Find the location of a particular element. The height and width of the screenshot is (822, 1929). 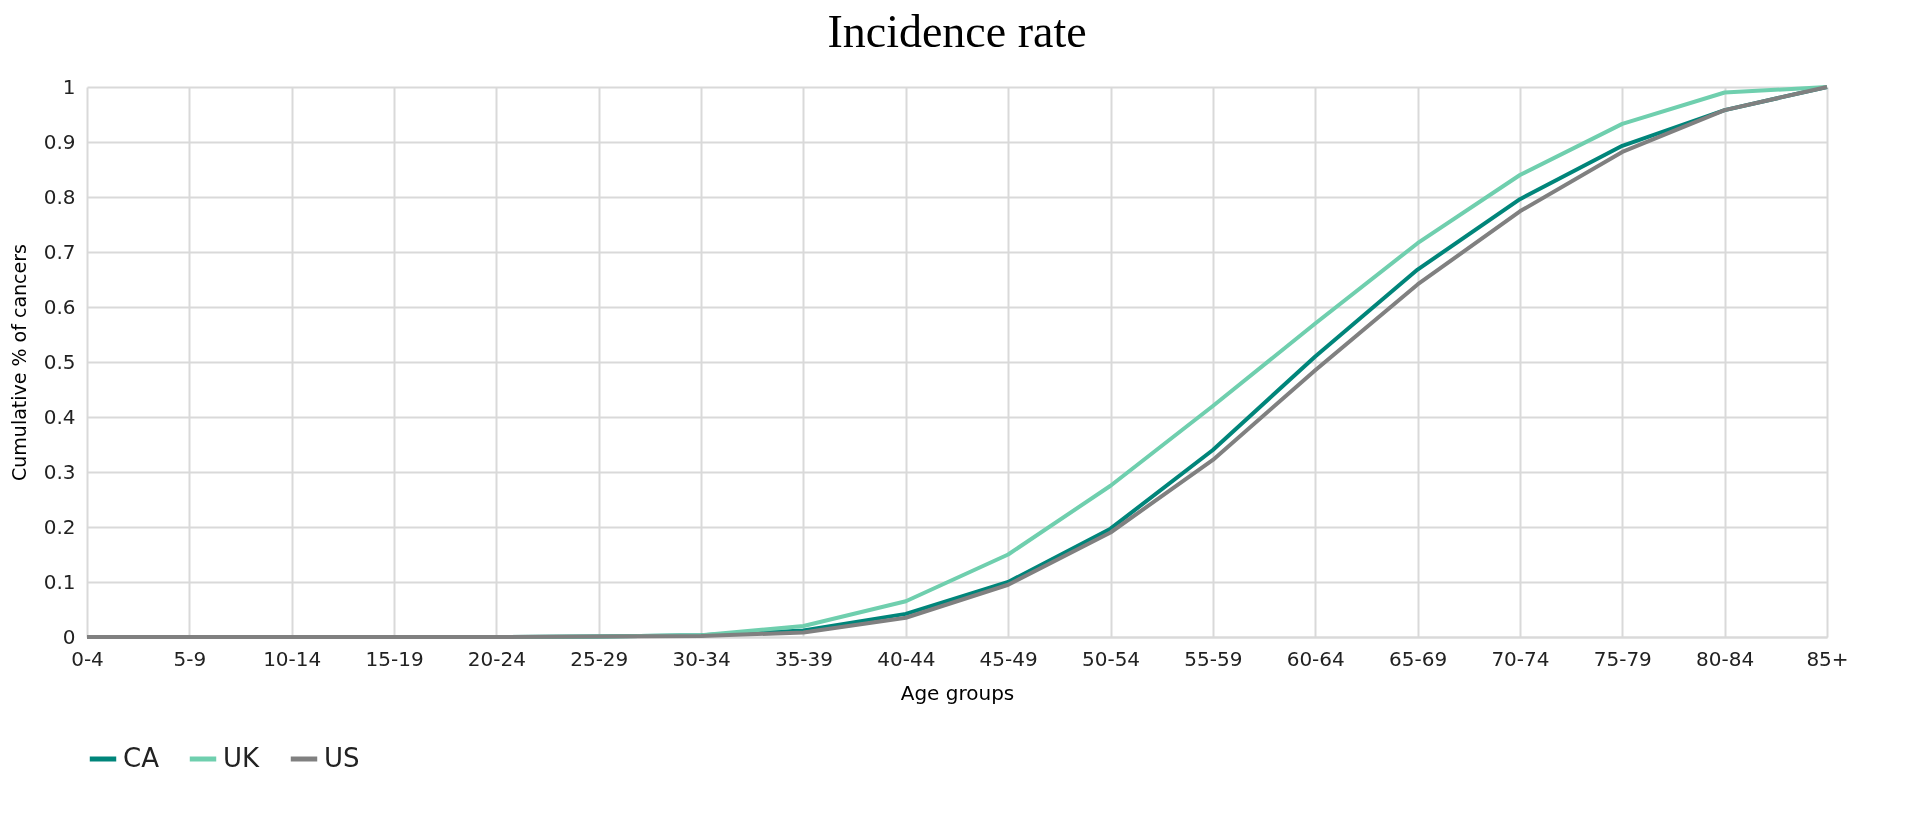

x-axis-title: Age groups is located at coordinates (957, 692).